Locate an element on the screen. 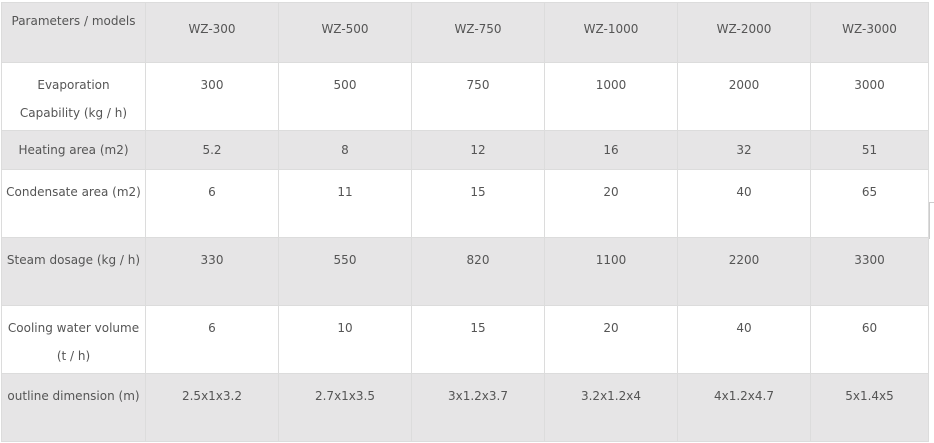 The width and height of the screenshot is (934, 443). value-cell: 2000 is located at coordinates (744, 96).